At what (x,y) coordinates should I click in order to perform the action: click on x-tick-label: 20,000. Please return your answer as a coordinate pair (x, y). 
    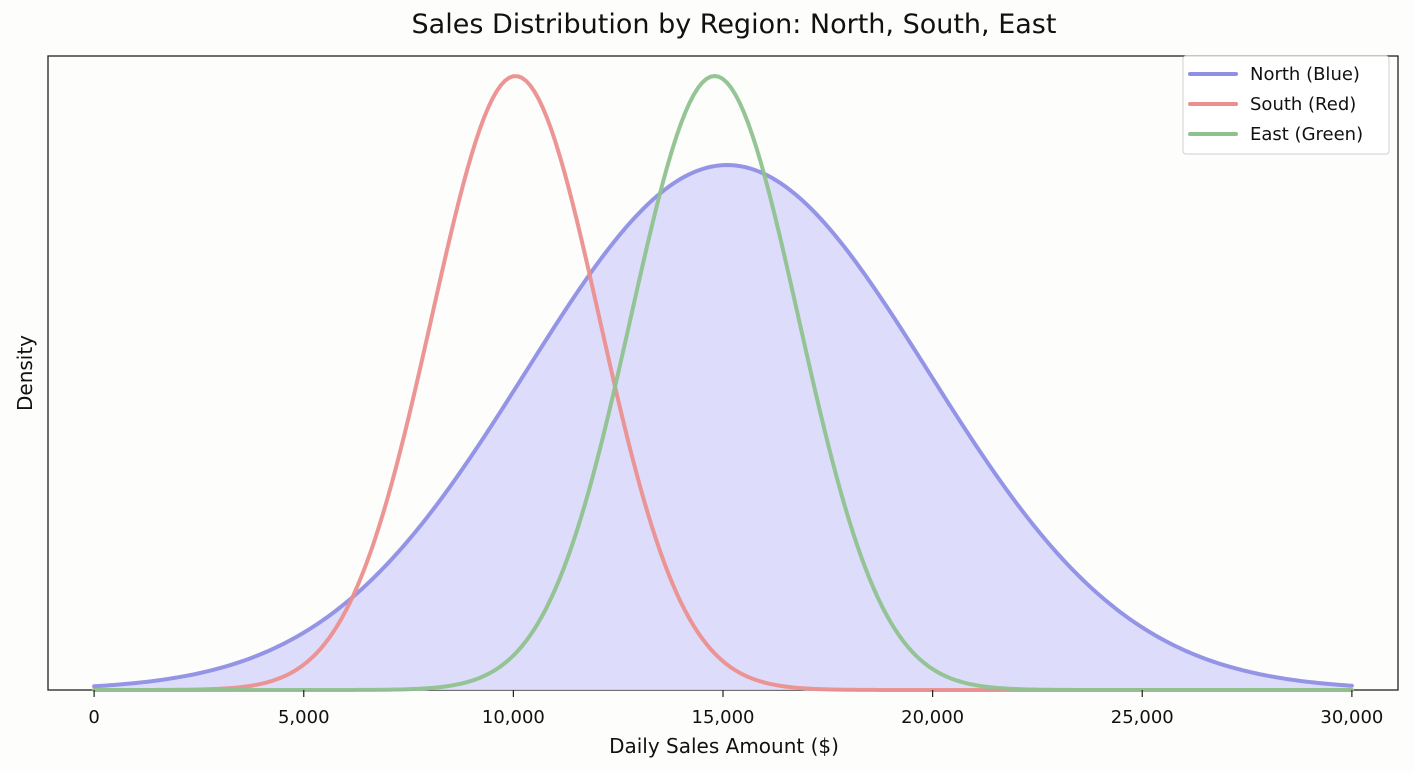
    Looking at the image, I should click on (932, 717).